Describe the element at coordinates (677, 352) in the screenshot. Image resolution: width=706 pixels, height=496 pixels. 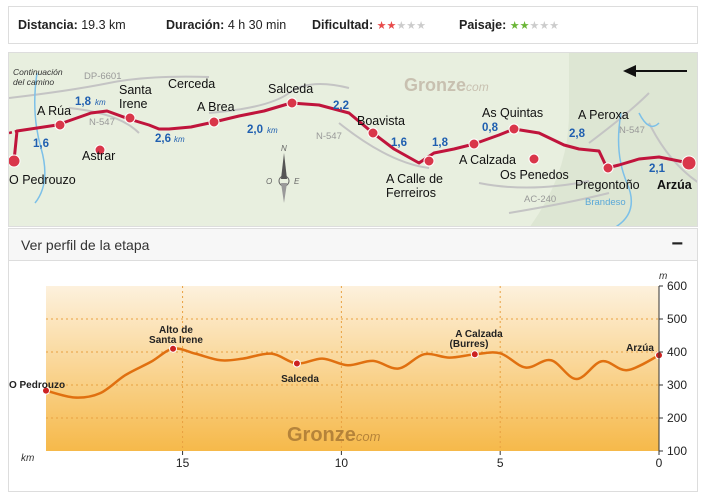
I see `y-tick-label: 400` at that location.